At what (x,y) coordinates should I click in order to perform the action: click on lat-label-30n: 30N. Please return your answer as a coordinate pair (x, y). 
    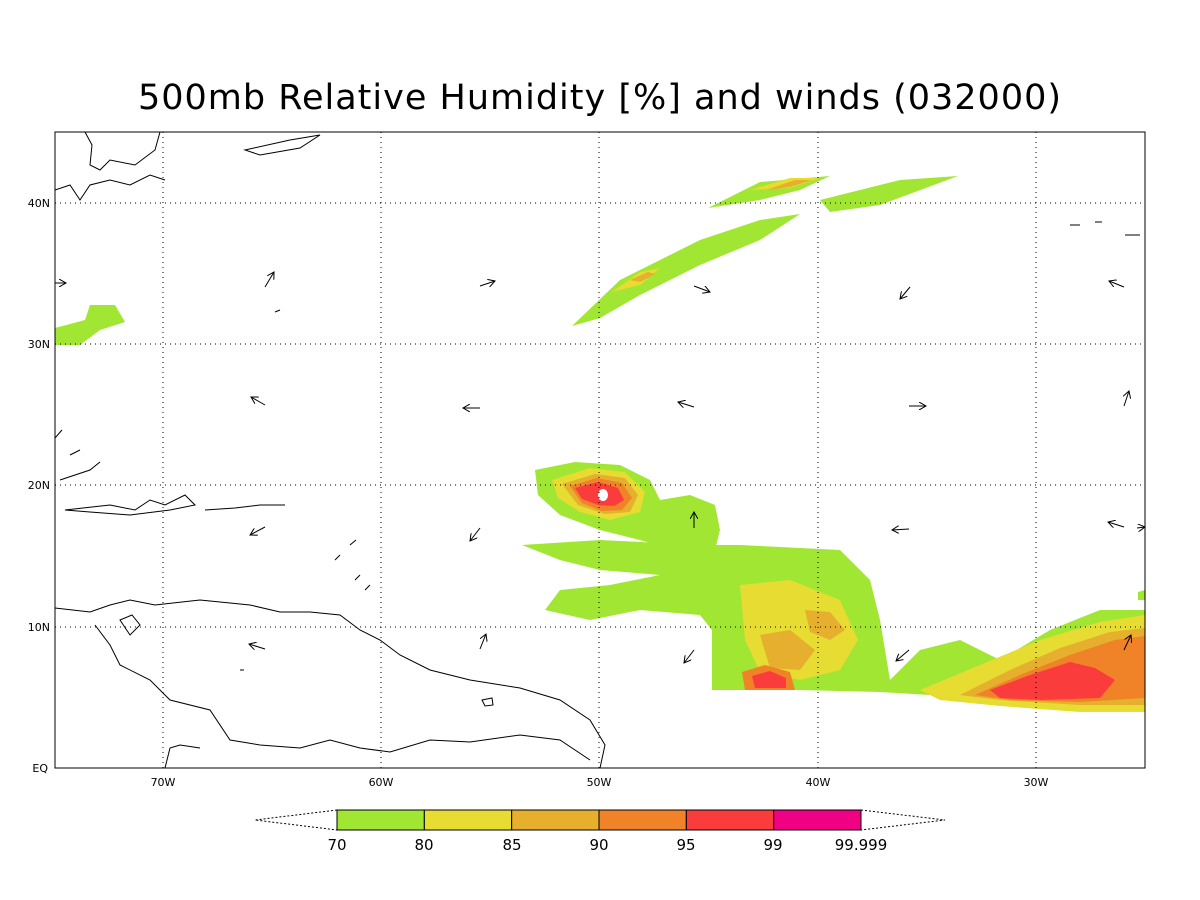
    Looking at the image, I should click on (39, 344).